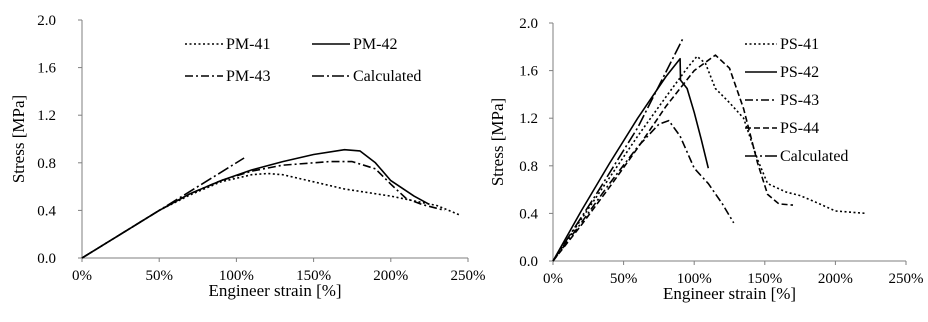 This screenshot has width=928, height=322. What do you see at coordinates (799, 128) in the screenshot?
I see `legend-label: PS-44` at bounding box center [799, 128].